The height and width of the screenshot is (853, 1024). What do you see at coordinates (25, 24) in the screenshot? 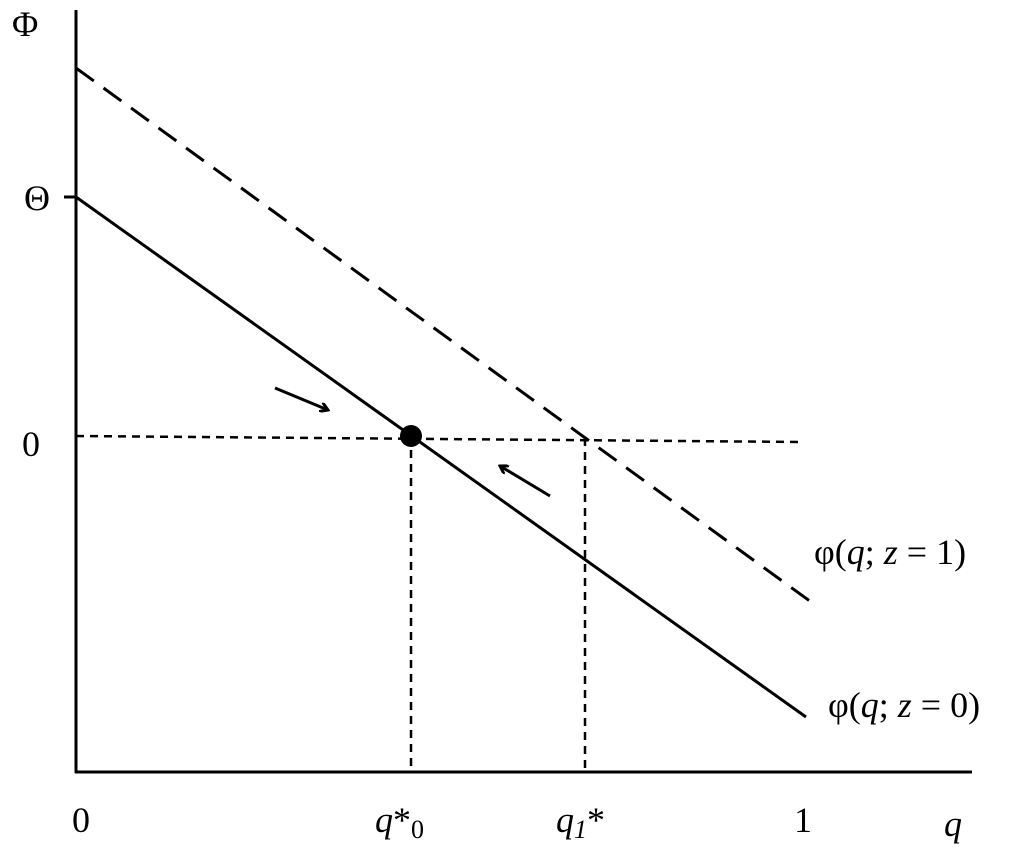
I see `y-title: Φ` at bounding box center [25, 24].